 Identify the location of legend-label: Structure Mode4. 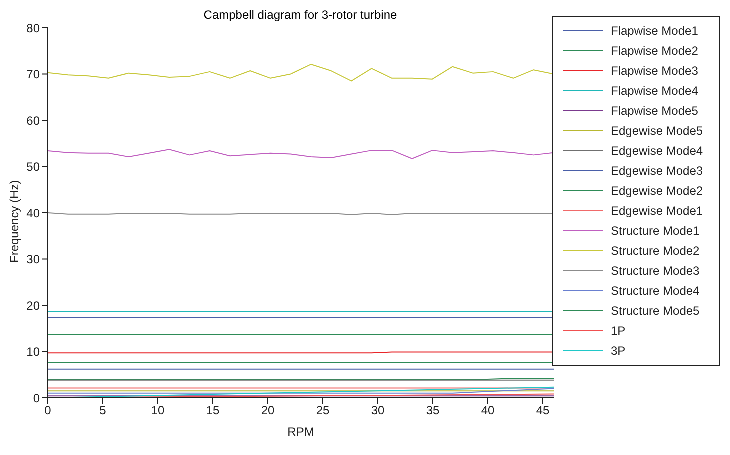
(655, 291).